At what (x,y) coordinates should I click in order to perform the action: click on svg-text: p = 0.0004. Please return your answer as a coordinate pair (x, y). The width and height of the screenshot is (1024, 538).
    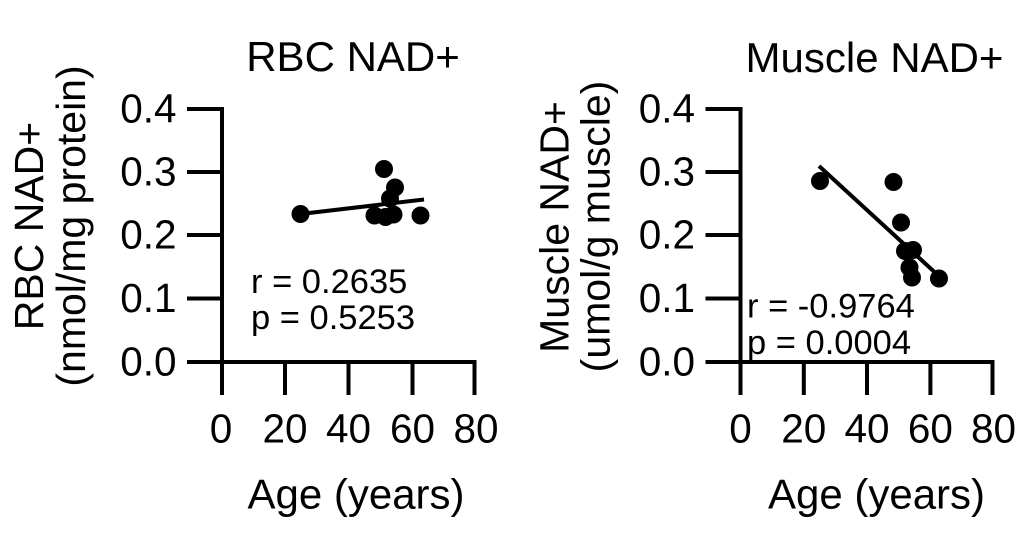
    Looking at the image, I should click on (829, 343).